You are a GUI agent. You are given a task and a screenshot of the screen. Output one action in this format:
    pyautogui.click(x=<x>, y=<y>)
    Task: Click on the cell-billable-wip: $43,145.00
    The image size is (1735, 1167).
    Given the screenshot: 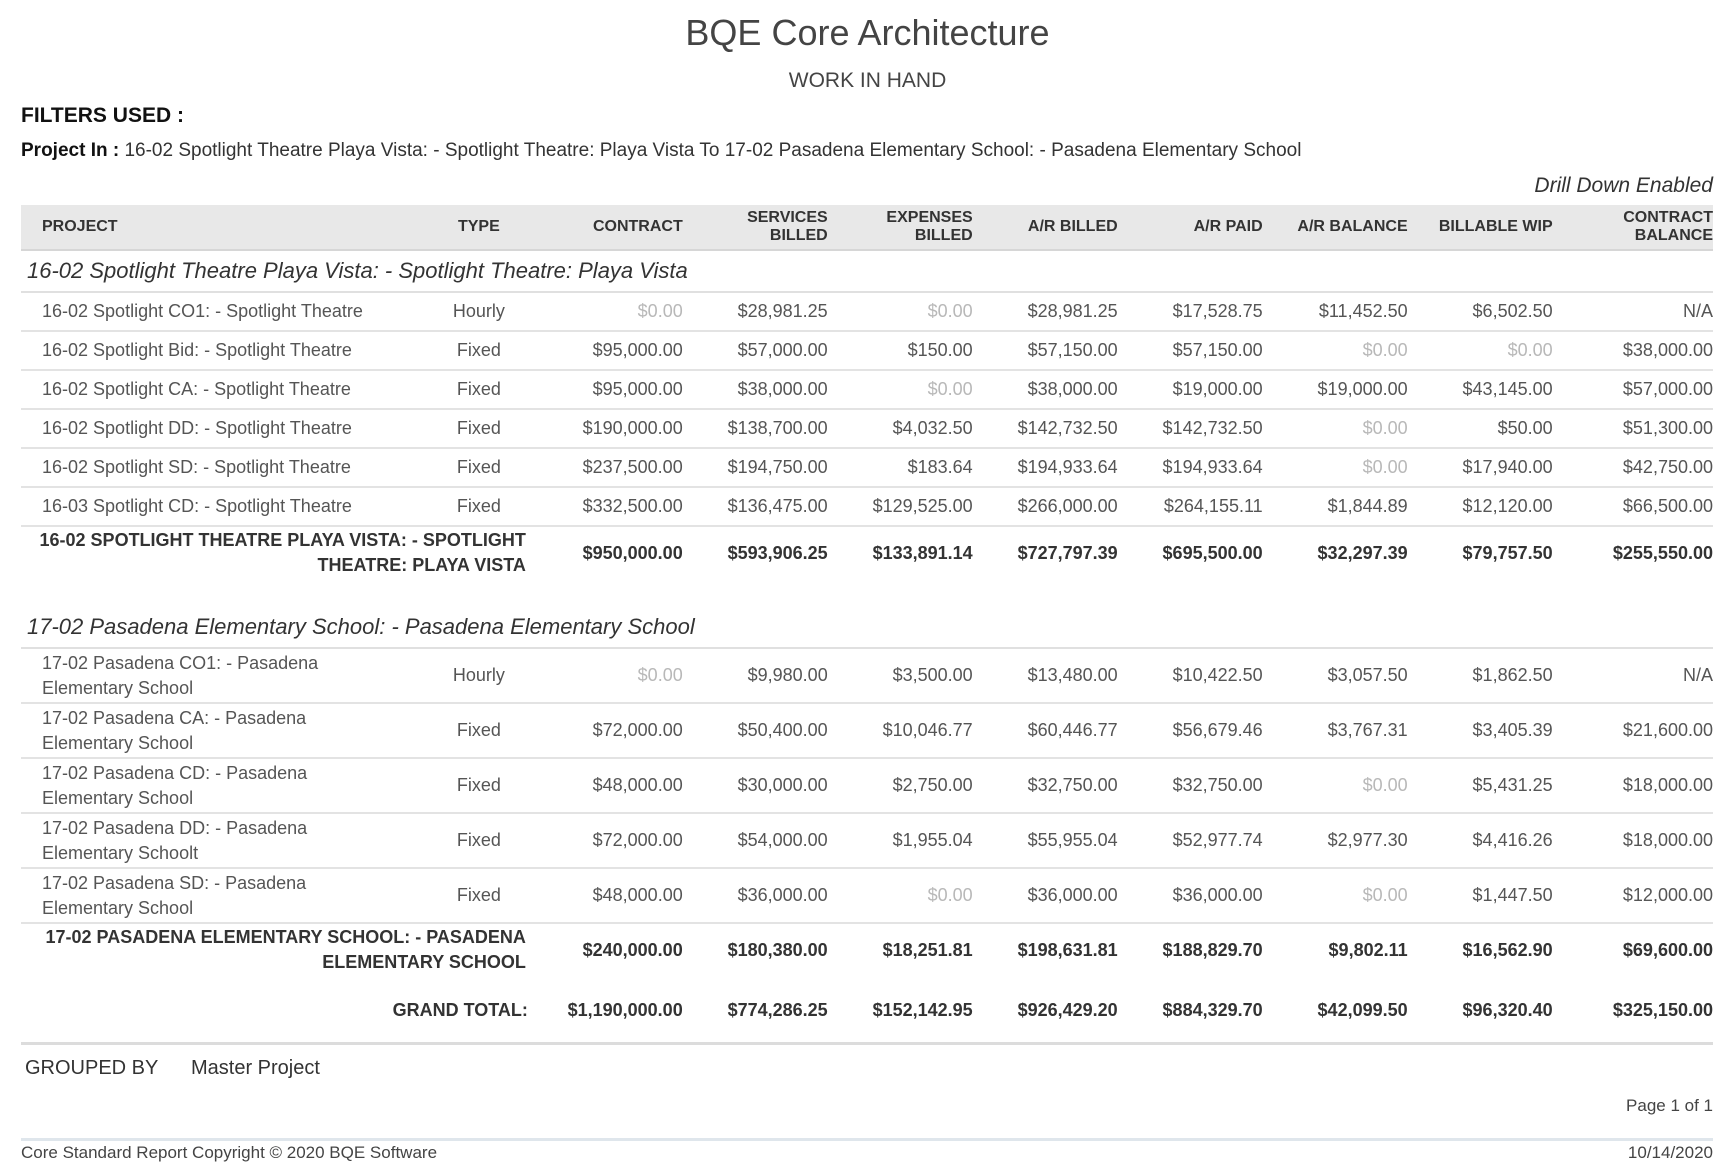 What is the action you would take?
    pyautogui.click(x=1480, y=390)
    